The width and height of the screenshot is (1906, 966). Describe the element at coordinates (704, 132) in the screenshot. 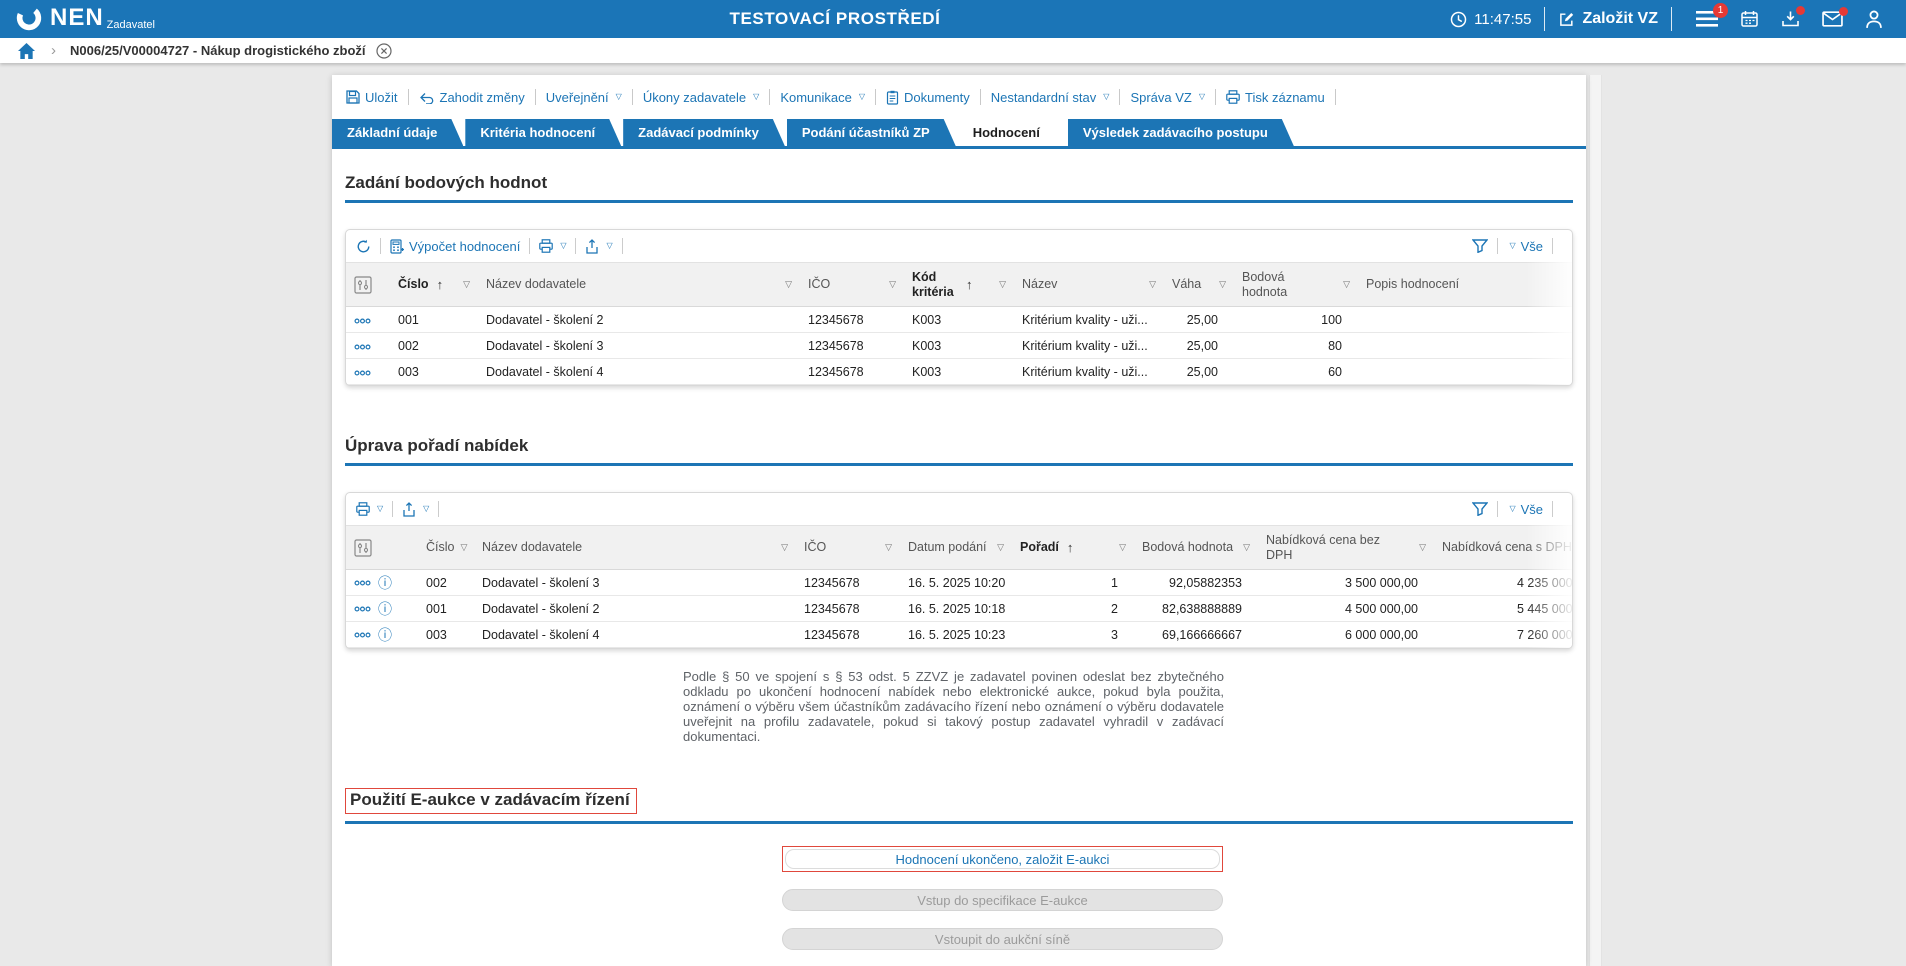

I see `tab-zadavaci-podminky: Zadávací podmínky` at that location.